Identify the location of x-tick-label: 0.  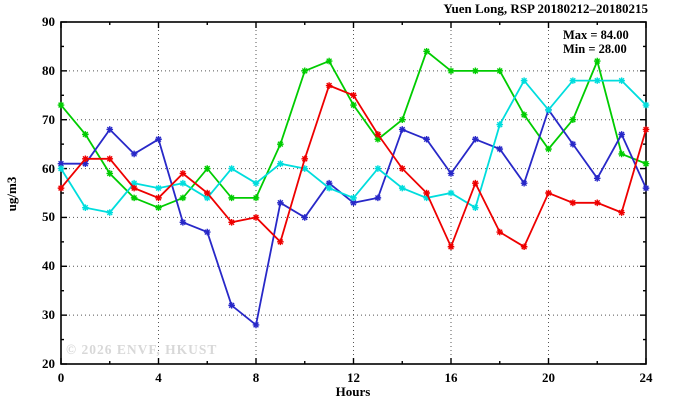
(61, 377).